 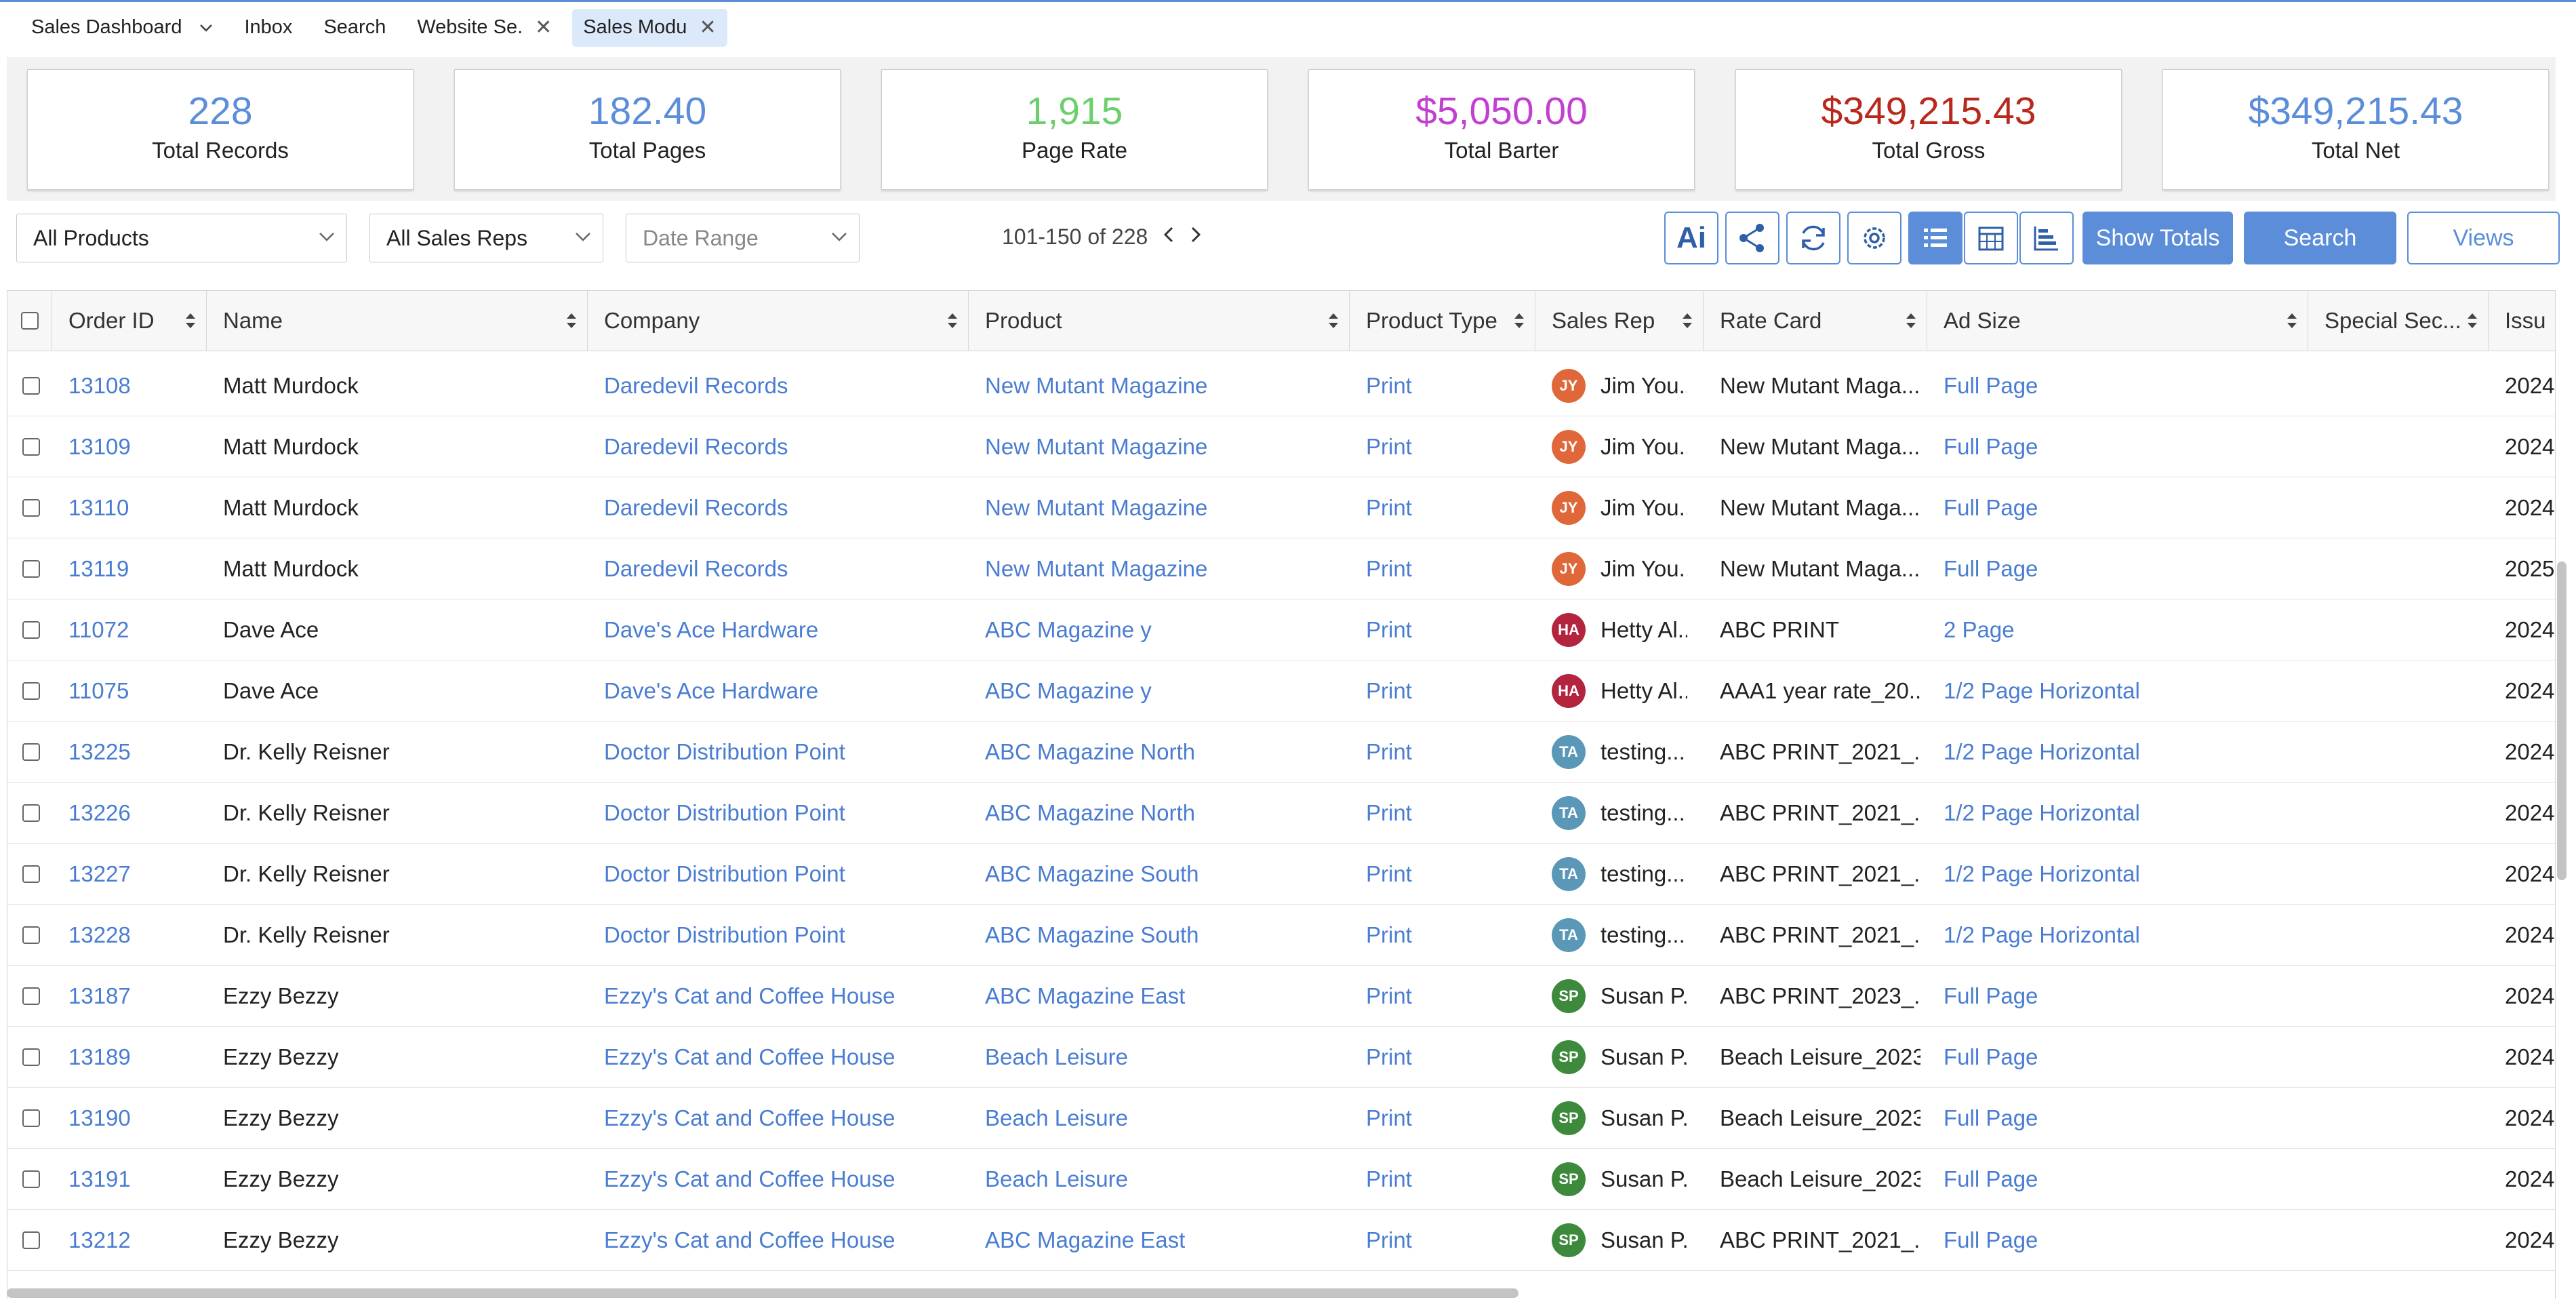 What do you see at coordinates (268, 28) in the screenshot?
I see `tab-inbox: Inbox` at bounding box center [268, 28].